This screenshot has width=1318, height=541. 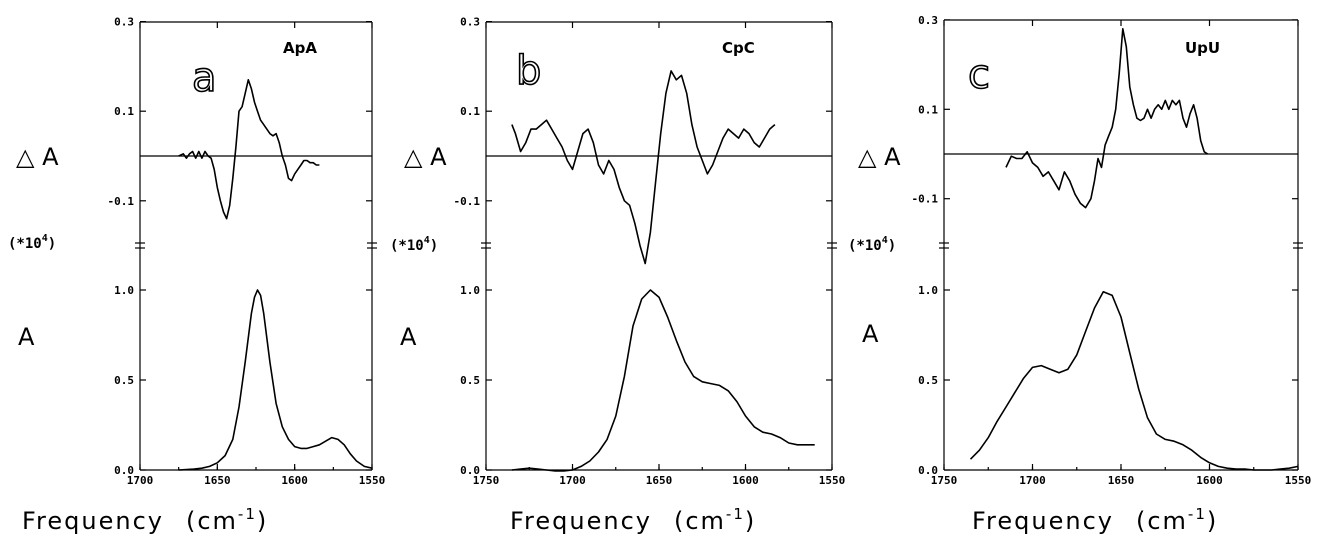 What do you see at coordinates (37, 157) in the screenshot?
I see `delta-a-label-a: △ A` at bounding box center [37, 157].